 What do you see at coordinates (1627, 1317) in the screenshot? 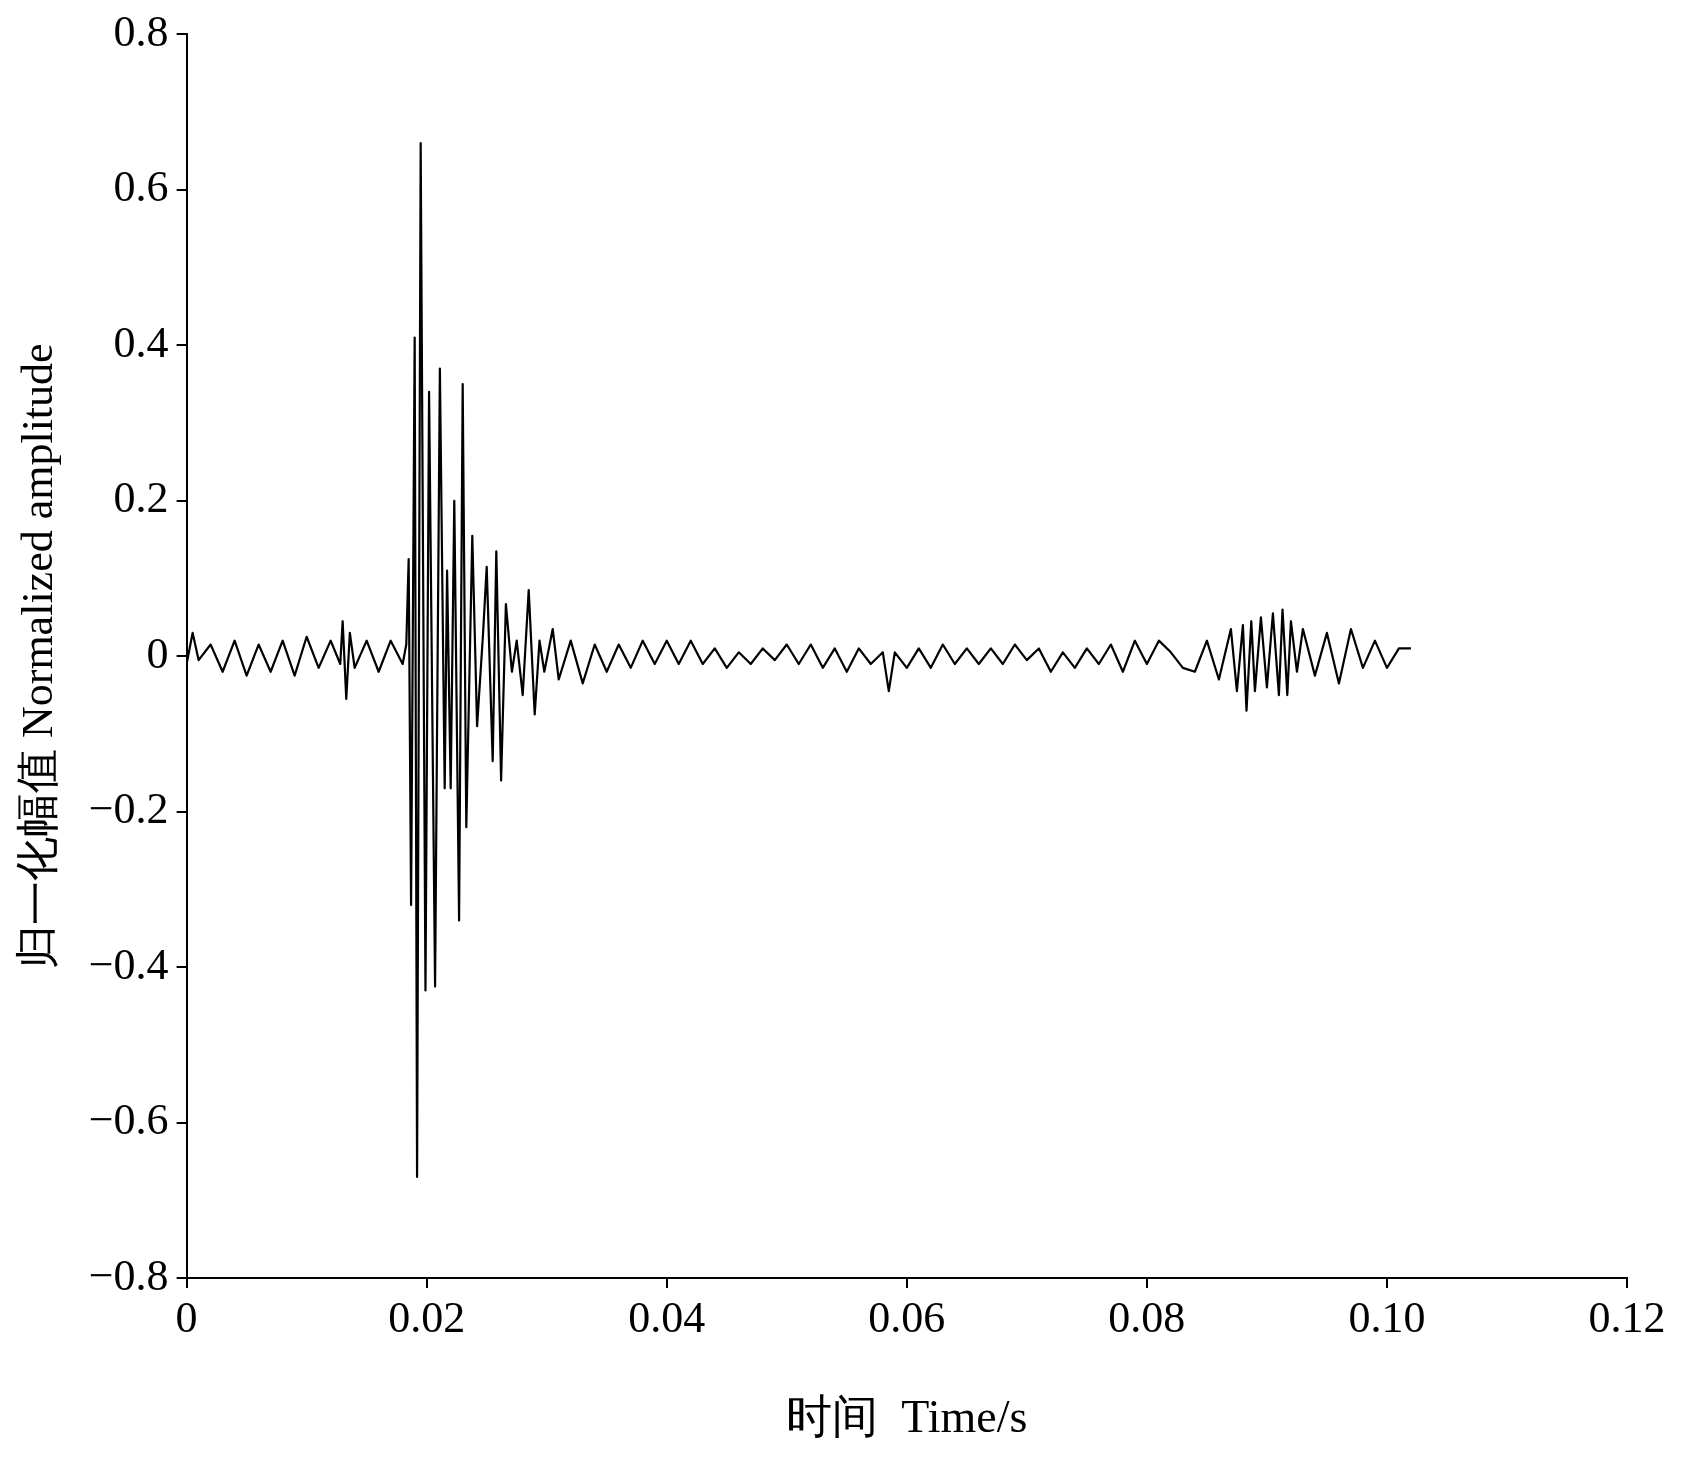
I see `x-tick-label: 0.12` at bounding box center [1627, 1317].